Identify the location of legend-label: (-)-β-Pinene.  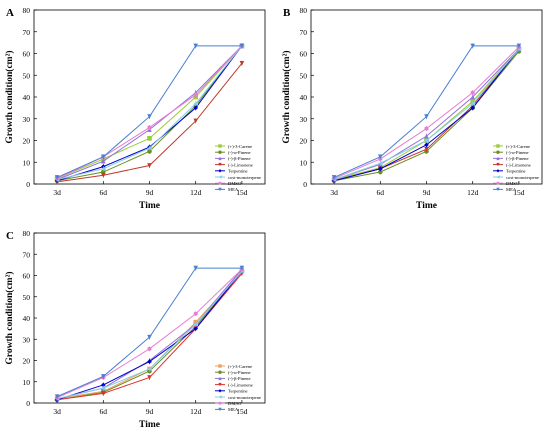
(239, 378).